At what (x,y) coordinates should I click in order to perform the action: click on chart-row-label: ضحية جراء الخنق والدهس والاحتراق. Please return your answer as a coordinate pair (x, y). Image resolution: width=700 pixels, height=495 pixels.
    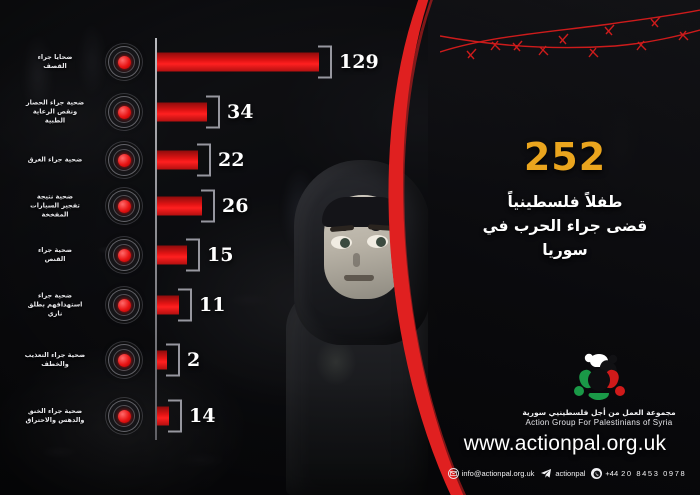
    Looking at the image, I should click on (55, 415).